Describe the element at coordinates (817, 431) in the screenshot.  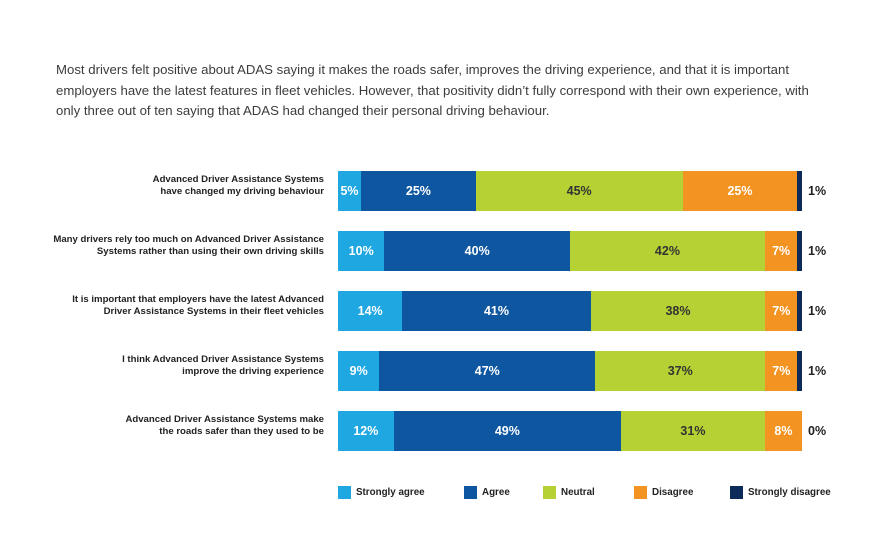
I see `data-label-strongly-disagree: 0%` at that location.